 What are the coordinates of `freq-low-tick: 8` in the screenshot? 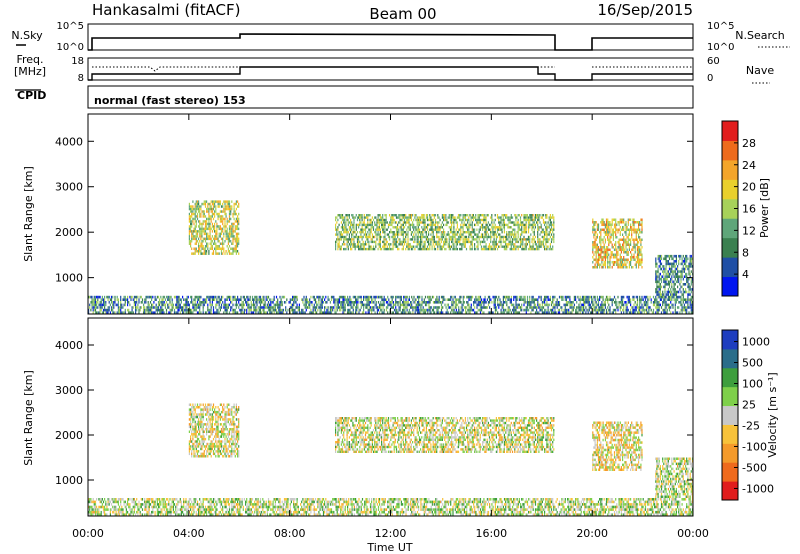 It's located at (81, 78).